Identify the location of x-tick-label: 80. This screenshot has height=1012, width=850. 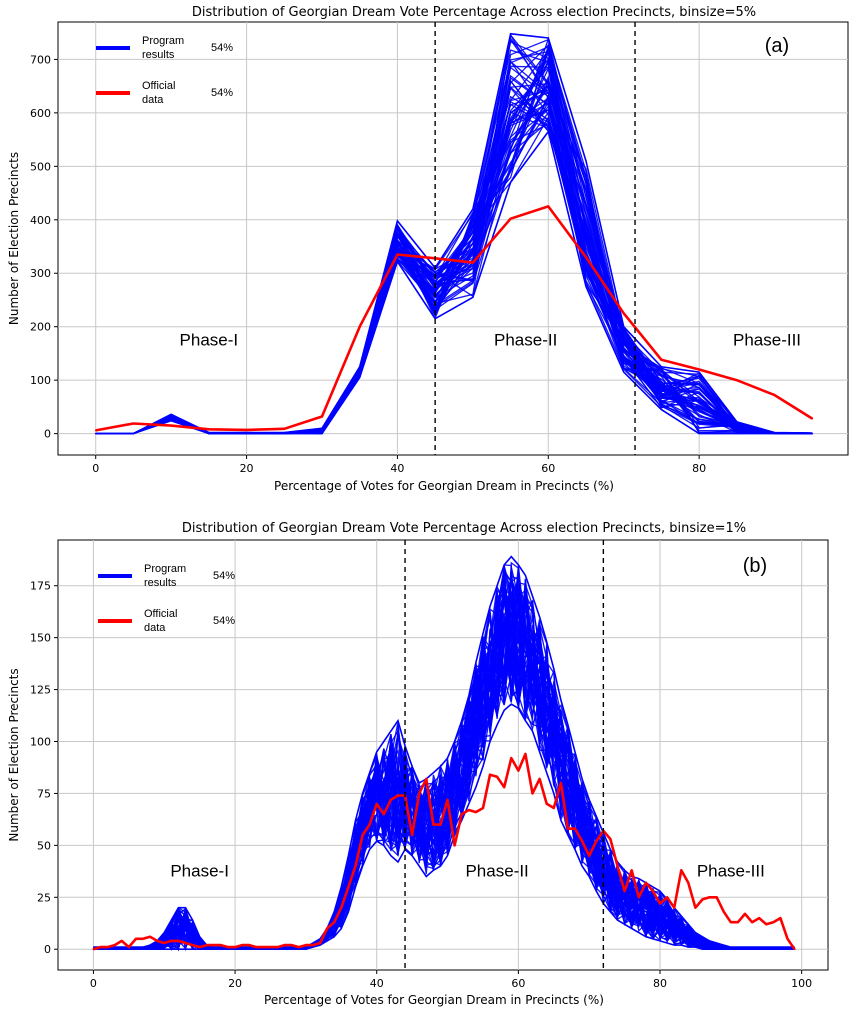
(660, 983).